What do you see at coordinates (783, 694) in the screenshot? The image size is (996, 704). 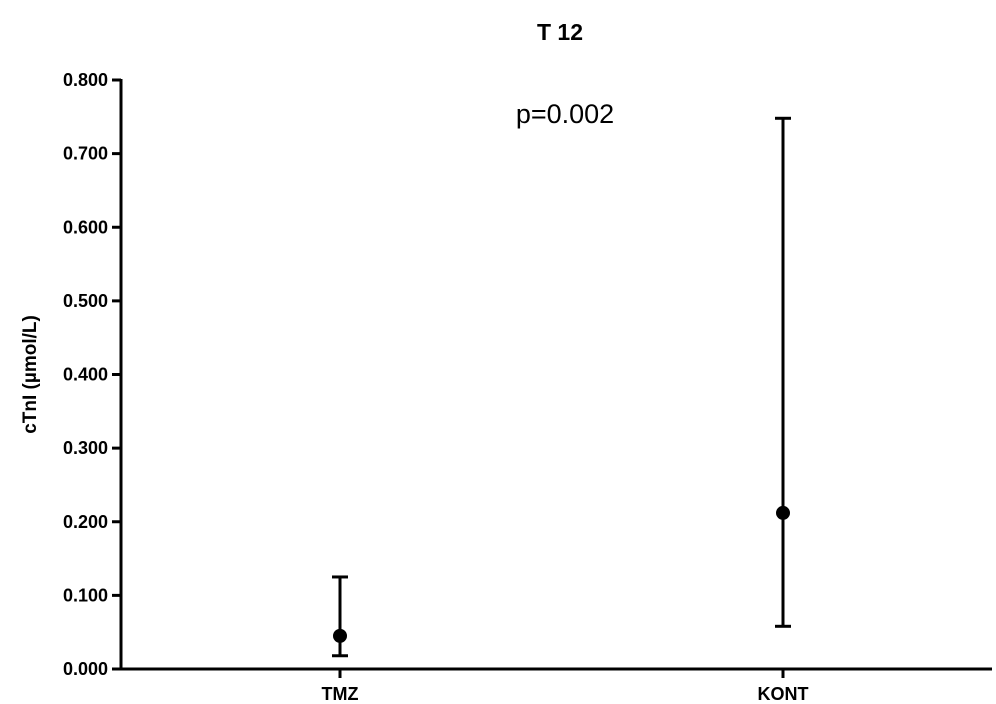 I see `x-tick-label: KONT` at bounding box center [783, 694].